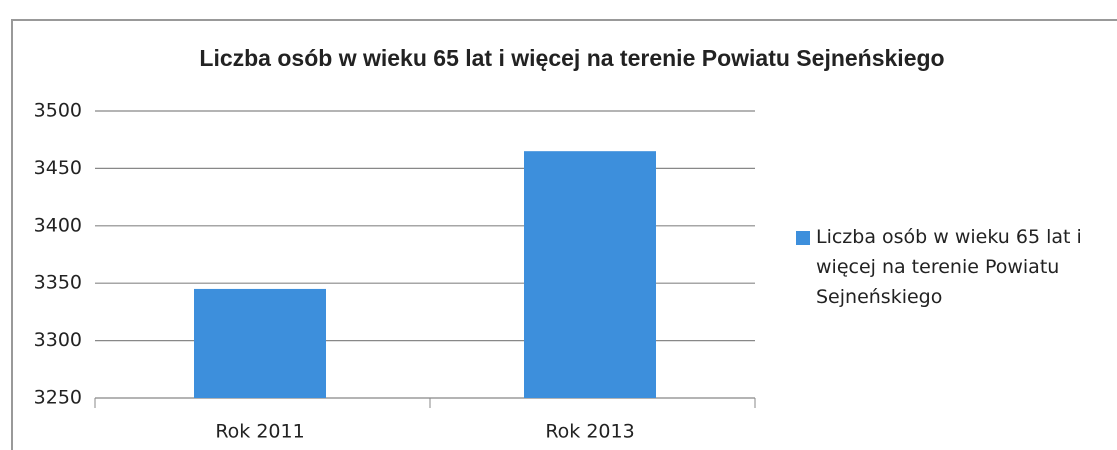 This screenshot has width=1117, height=450. Describe the element at coordinates (58, 283) in the screenshot. I see `y-tick-label: 3350` at that location.